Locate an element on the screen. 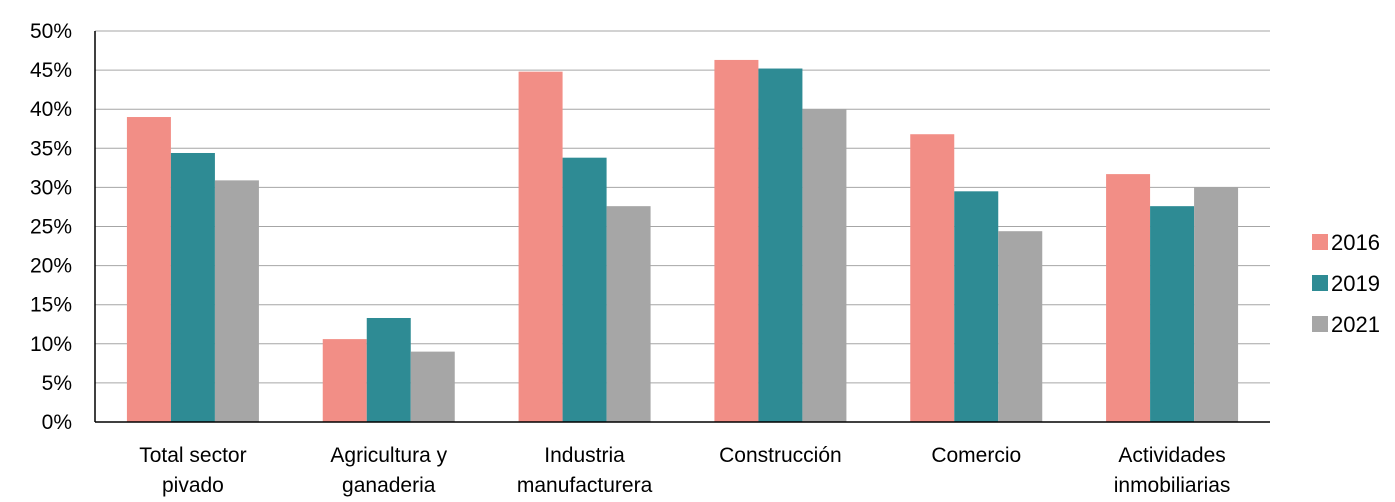 The image size is (1395, 502). y-tick-label: 15% is located at coordinates (51, 305).